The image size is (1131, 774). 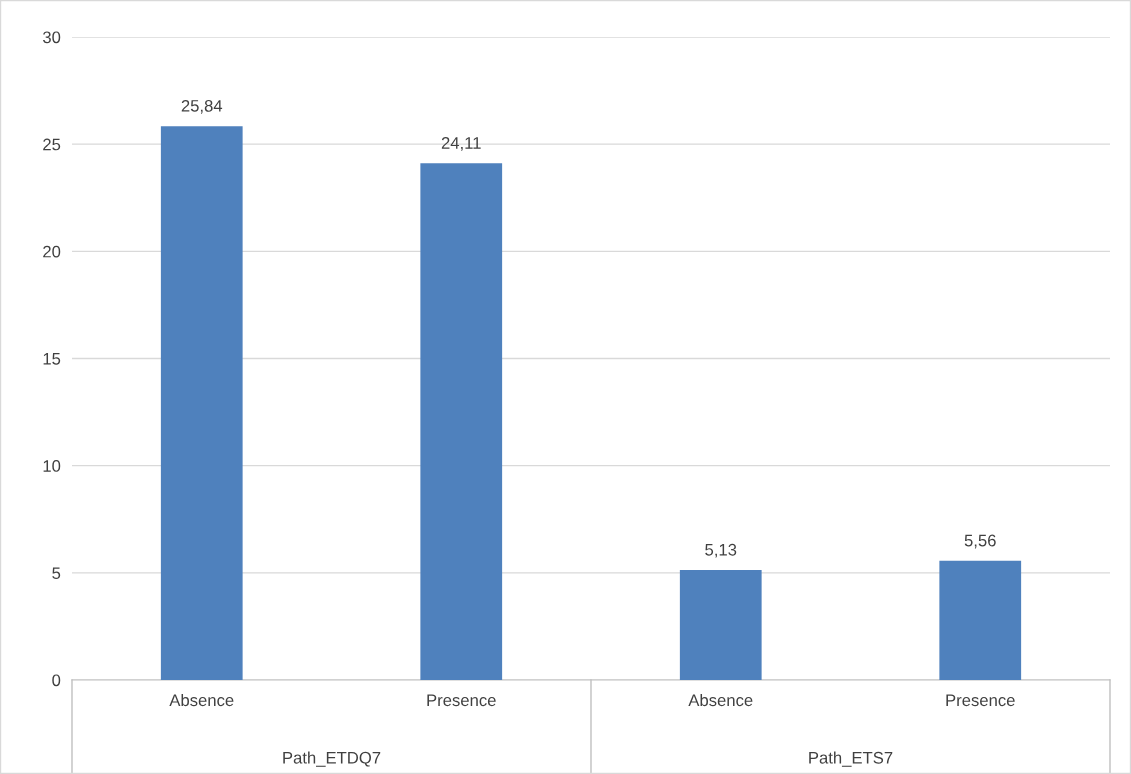 What do you see at coordinates (332, 759) in the screenshot?
I see `text: Path_ETDQ7` at bounding box center [332, 759].